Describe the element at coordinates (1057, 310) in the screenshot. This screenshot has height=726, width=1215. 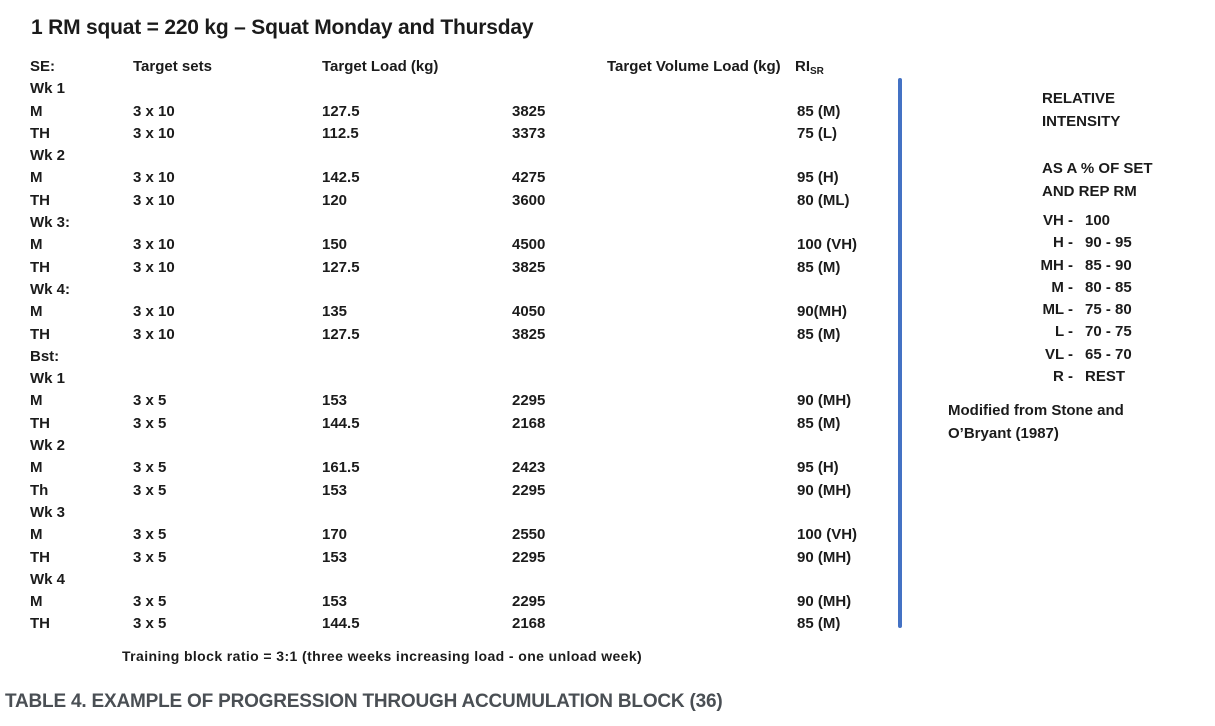
I see `intensity-code: ML -` at that location.